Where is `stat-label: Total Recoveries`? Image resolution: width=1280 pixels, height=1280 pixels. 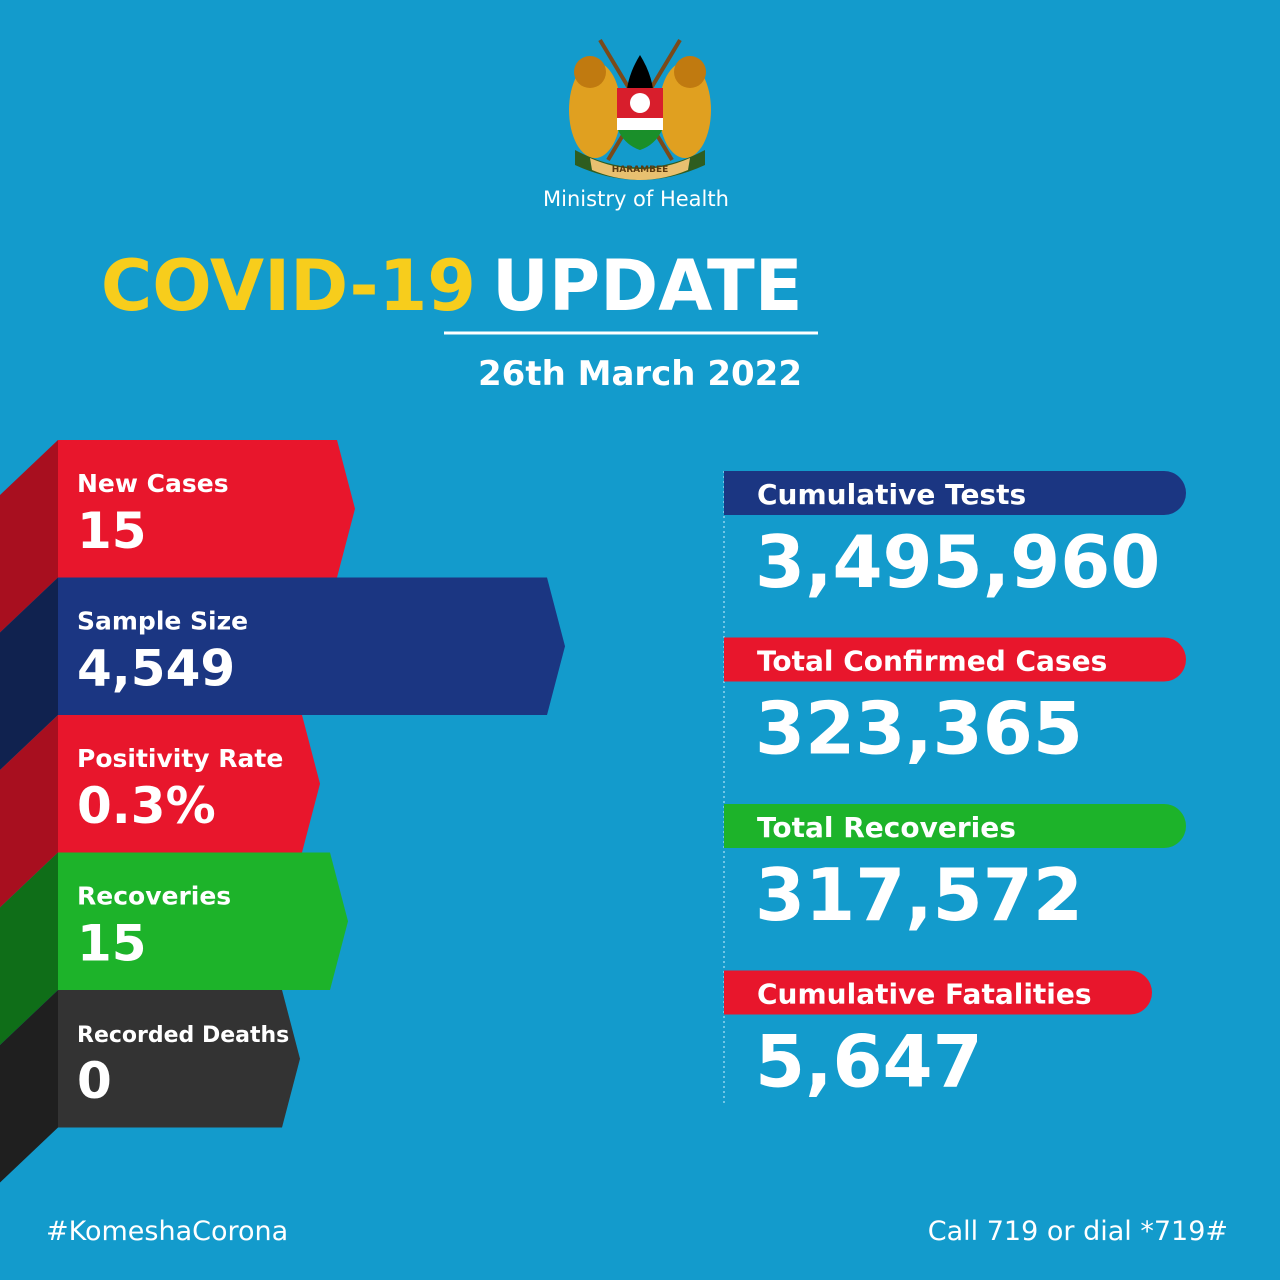 stat-label: Total Recoveries is located at coordinates (886, 827).